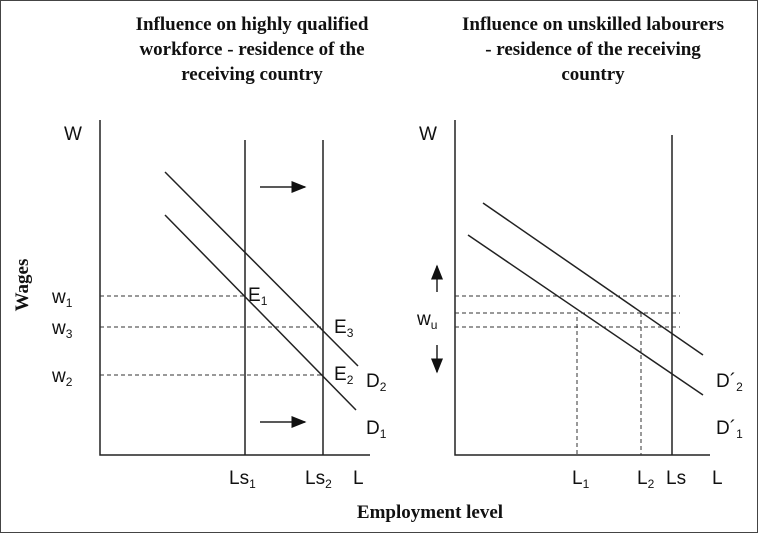 The height and width of the screenshot is (534, 760). What do you see at coordinates (62, 298) in the screenshot?
I see `wage-label: w1` at bounding box center [62, 298].